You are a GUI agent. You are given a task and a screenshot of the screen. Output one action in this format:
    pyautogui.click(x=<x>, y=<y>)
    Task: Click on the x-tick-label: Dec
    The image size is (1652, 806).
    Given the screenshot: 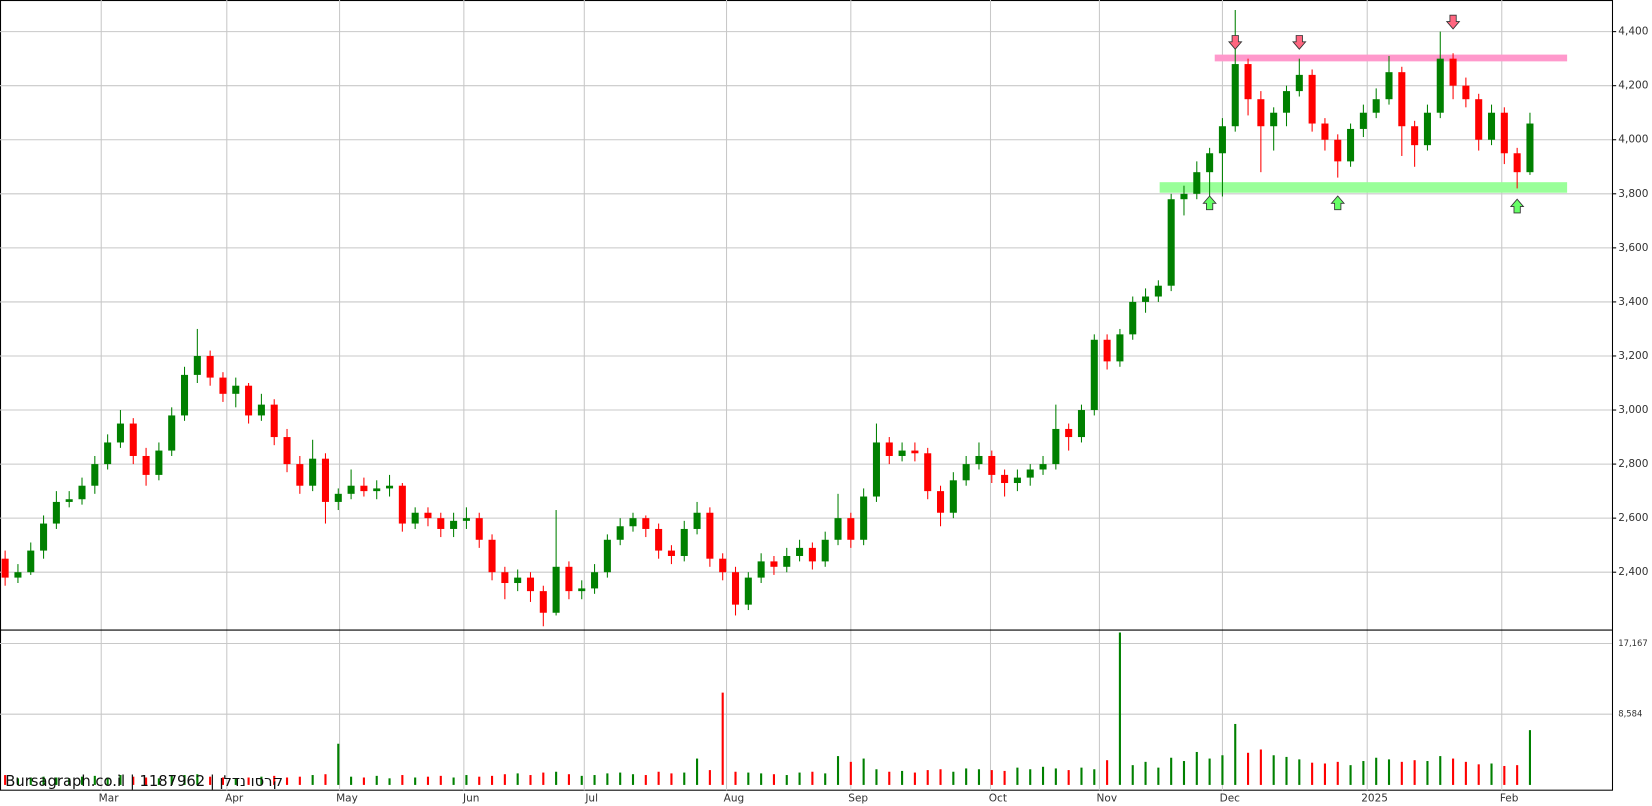 What is the action you would take?
    pyautogui.click(x=1230, y=799)
    